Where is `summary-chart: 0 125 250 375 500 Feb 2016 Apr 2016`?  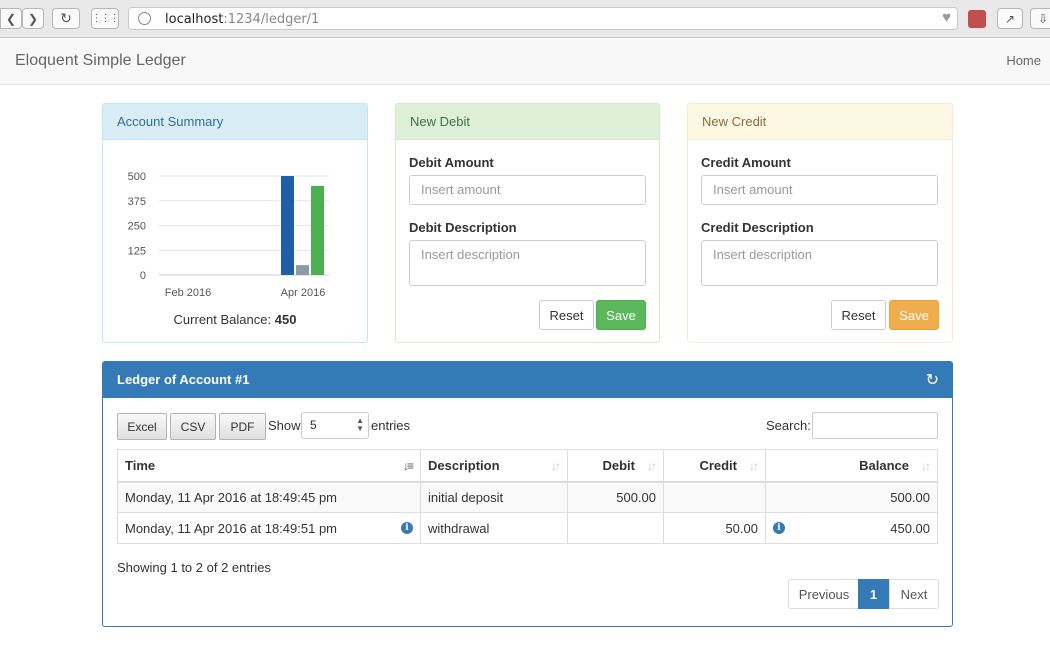 summary-chart: 0 125 250 375 500 Feb 2016 Apr 2016 is located at coordinates (228, 235).